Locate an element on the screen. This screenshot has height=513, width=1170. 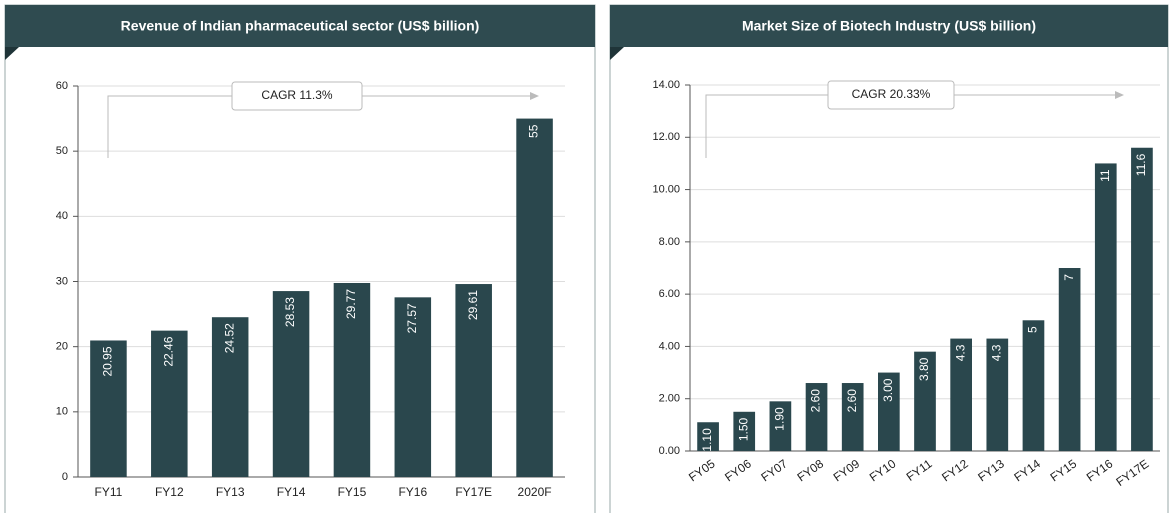
y-tick-label: 10 is located at coordinates (62, 412).